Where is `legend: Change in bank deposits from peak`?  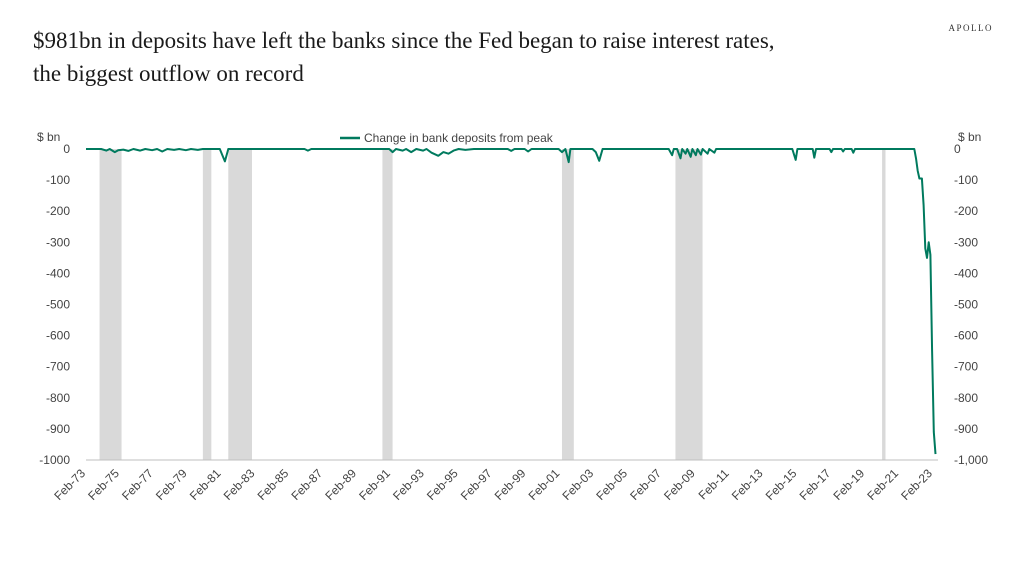 legend: Change in bank deposits from peak is located at coordinates (447, 138).